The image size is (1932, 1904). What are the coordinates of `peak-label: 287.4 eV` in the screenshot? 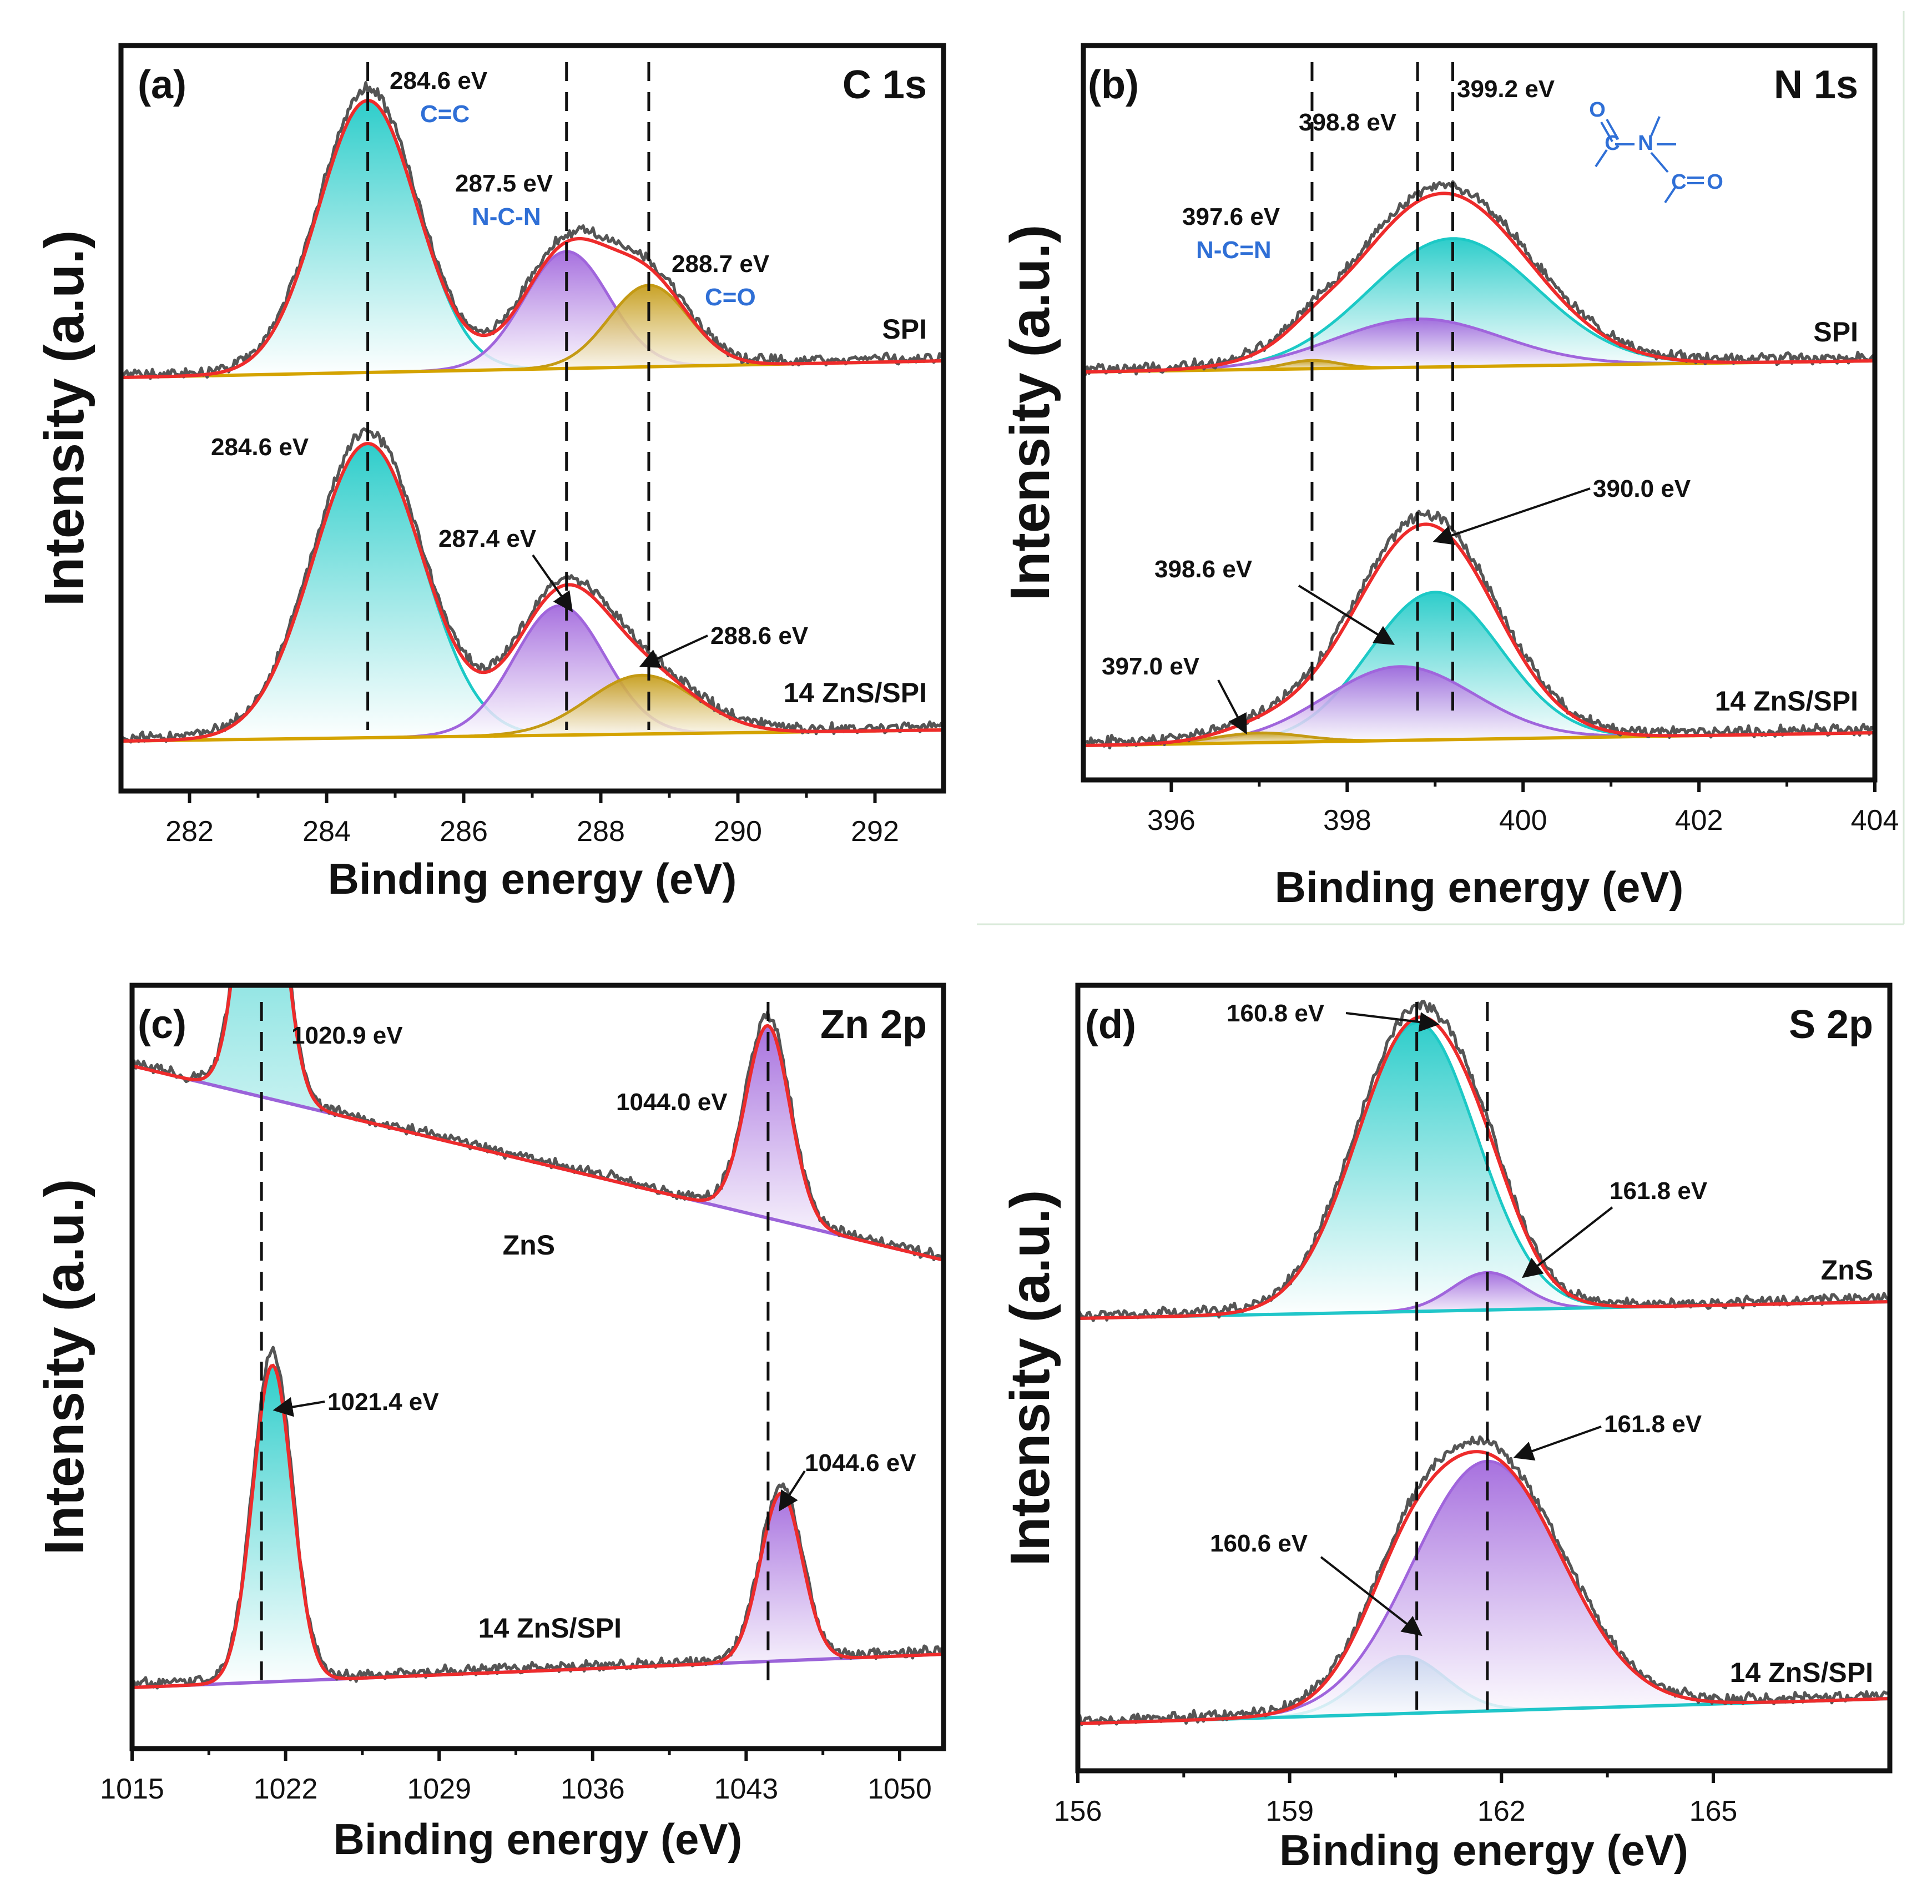 It's located at (487, 538).